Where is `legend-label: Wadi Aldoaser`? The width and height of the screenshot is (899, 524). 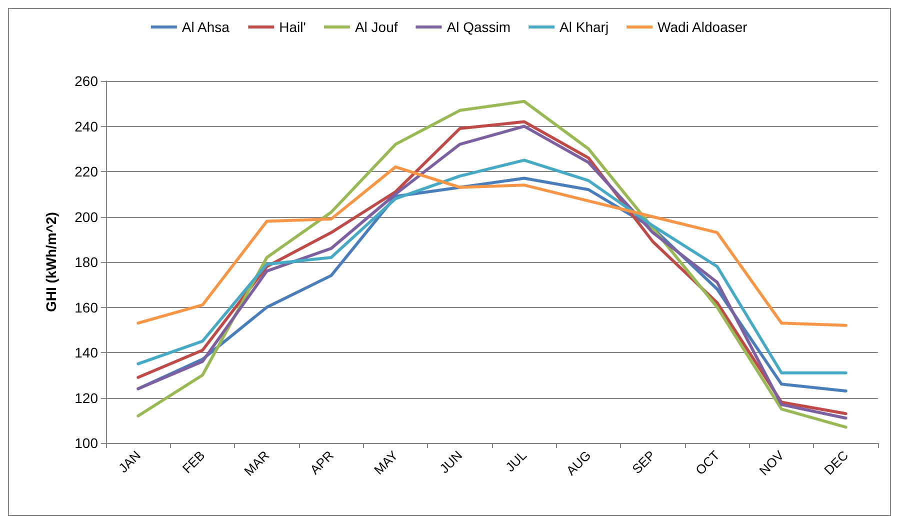 legend-label: Wadi Aldoaser is located at coordinates (703, 27).